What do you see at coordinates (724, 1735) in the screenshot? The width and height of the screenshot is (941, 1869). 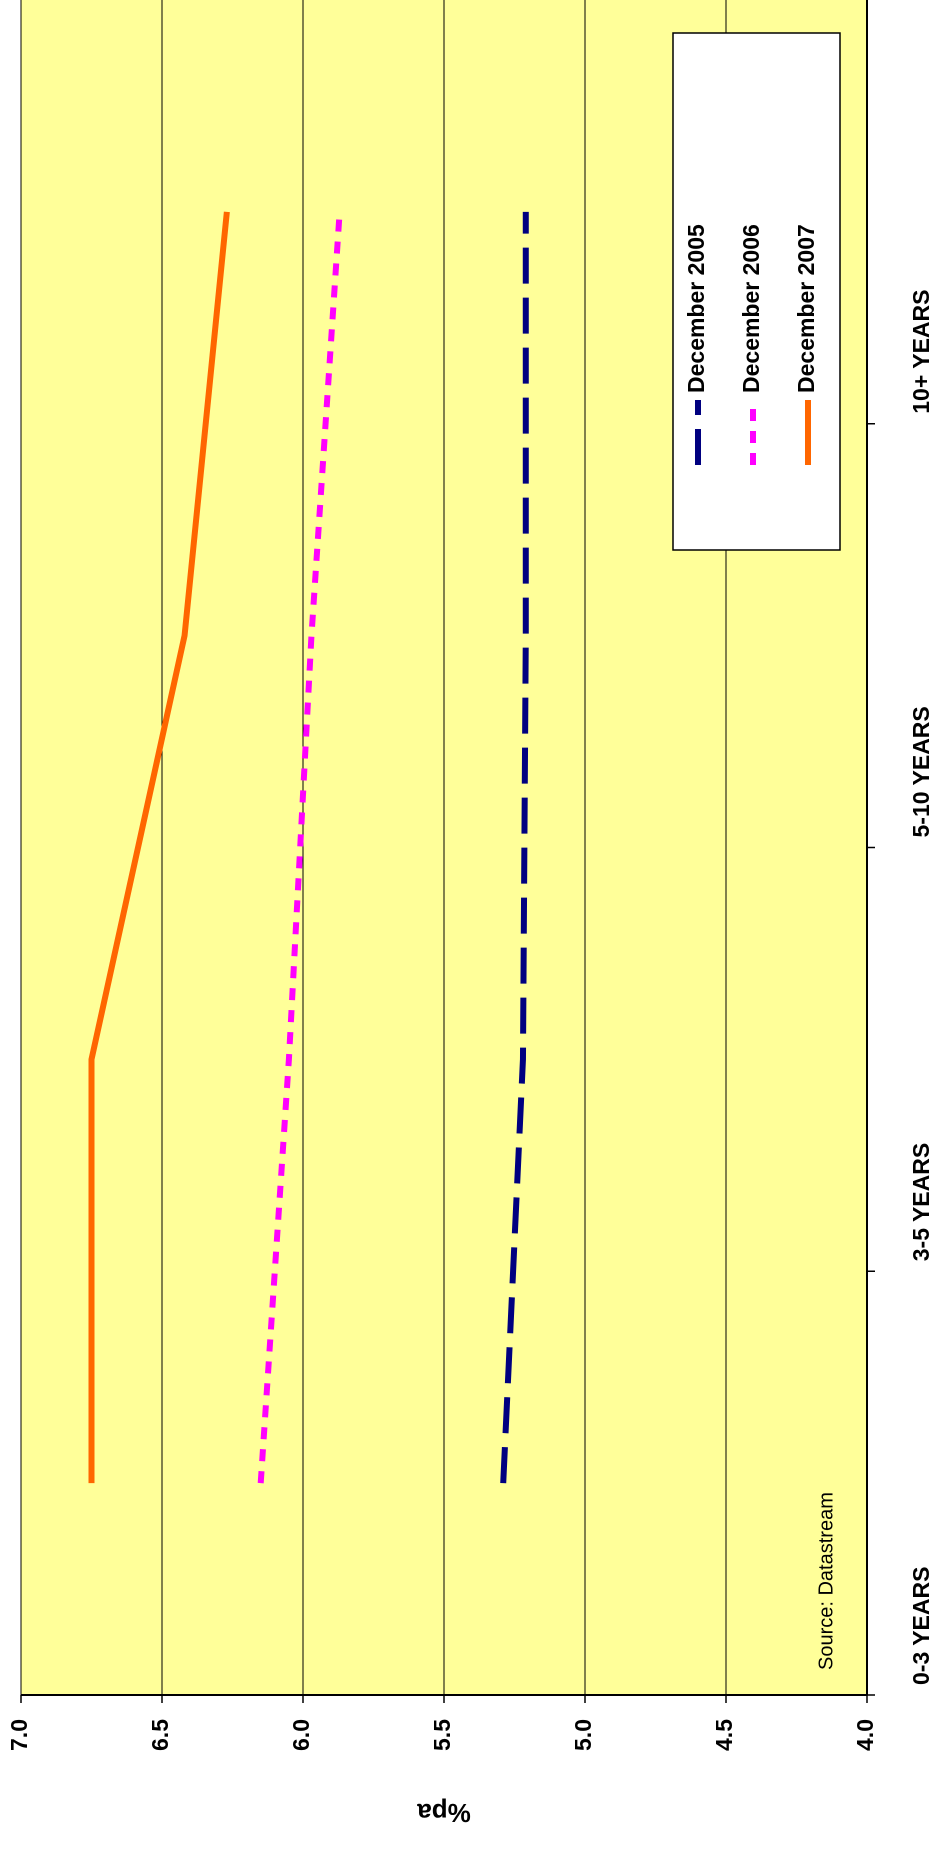 I see `y-tick-label: 4.5` at bounding box center [724, 1735].